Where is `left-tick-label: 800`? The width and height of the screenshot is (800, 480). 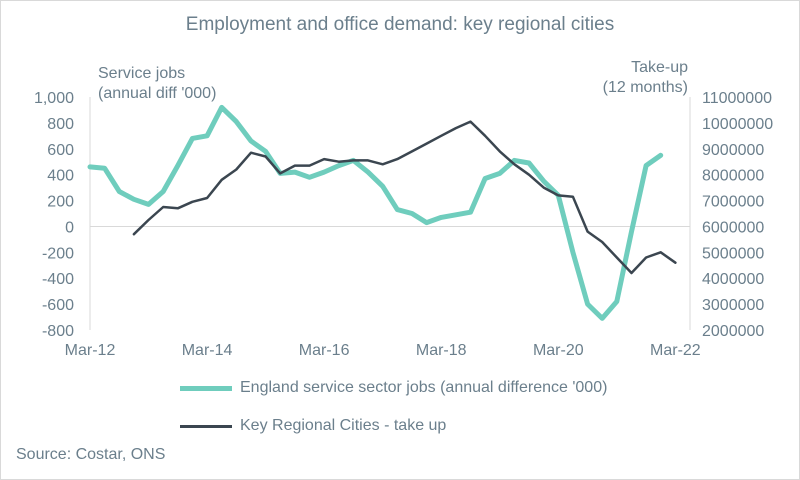 left-tick-label: 800 is located at coordinates (60, 124).